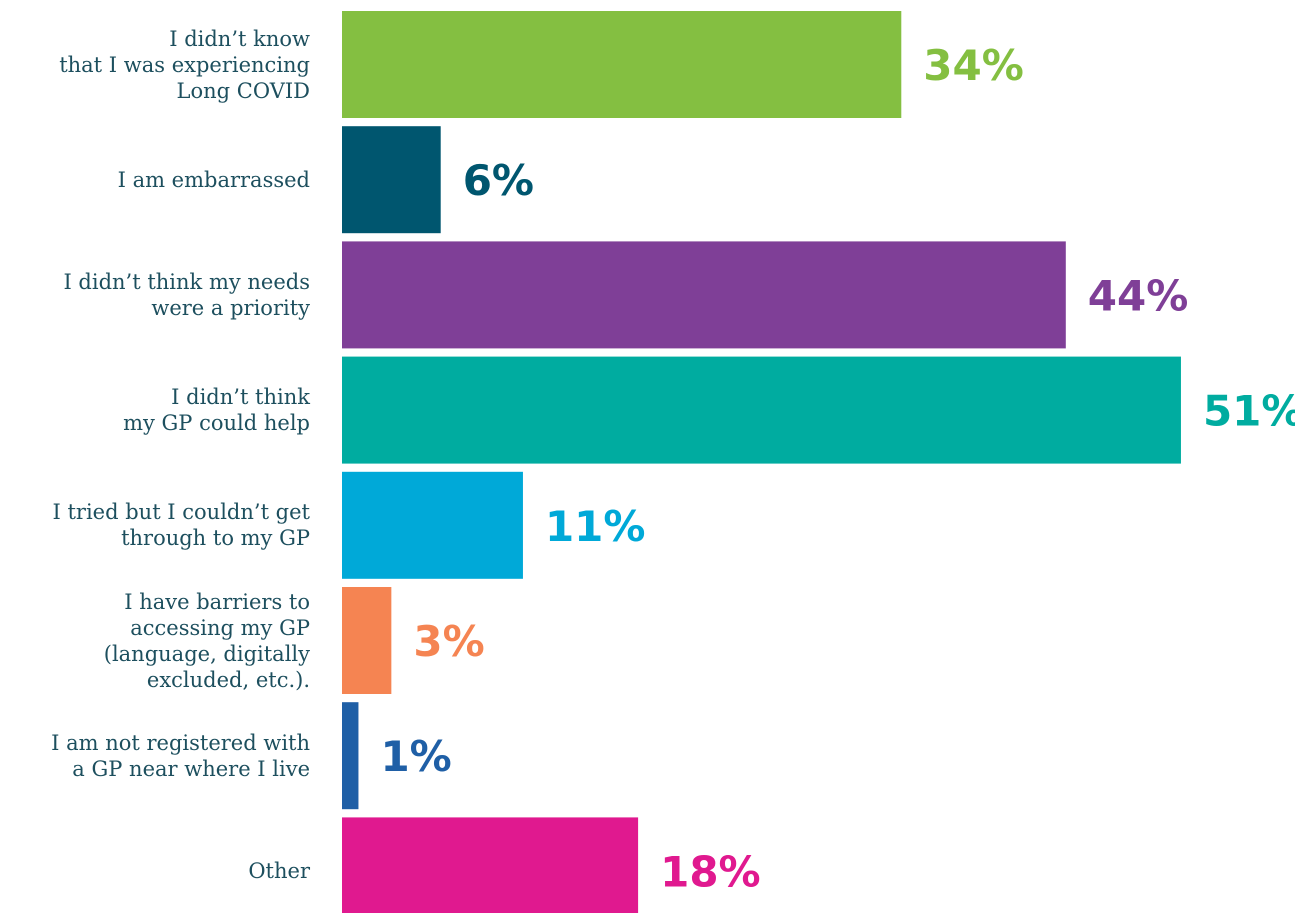 The width and height of the screenshot is (1295, 913). What do you see at coordinates (1138, 295) in the screenshot?
I see `value-label: 44%` at bounding box center [1138, 295].